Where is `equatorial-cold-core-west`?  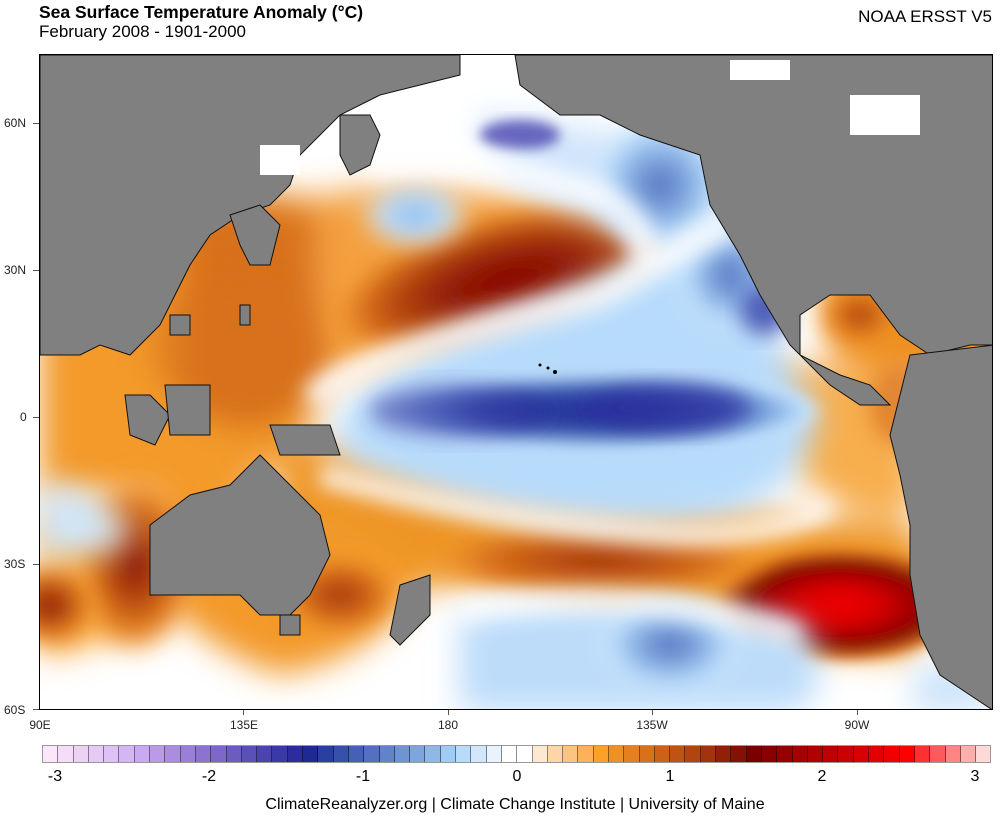 equatorial-cold-core-west is located at coordinates (460, 411).